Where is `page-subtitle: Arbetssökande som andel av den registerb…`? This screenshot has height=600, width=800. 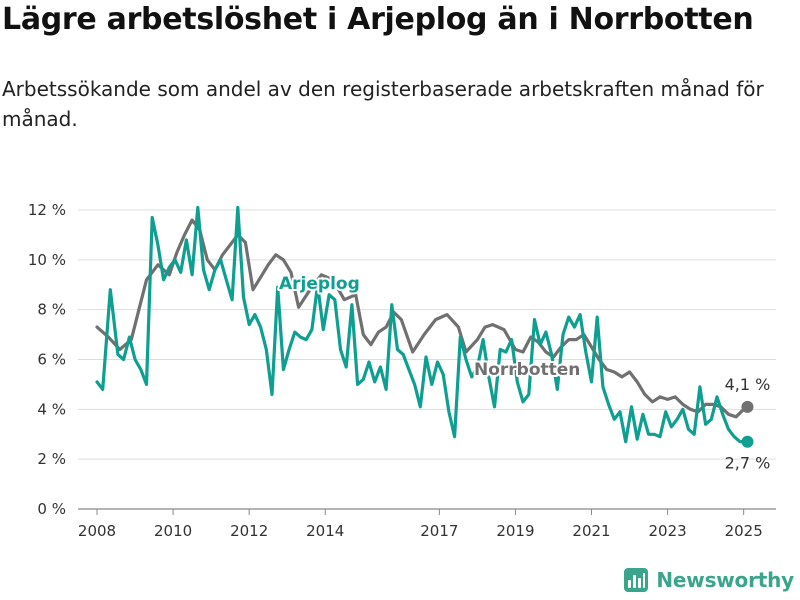 page-subtitle: Arbetssökande som andel av den registerb… is located at coordinates (383, 104).